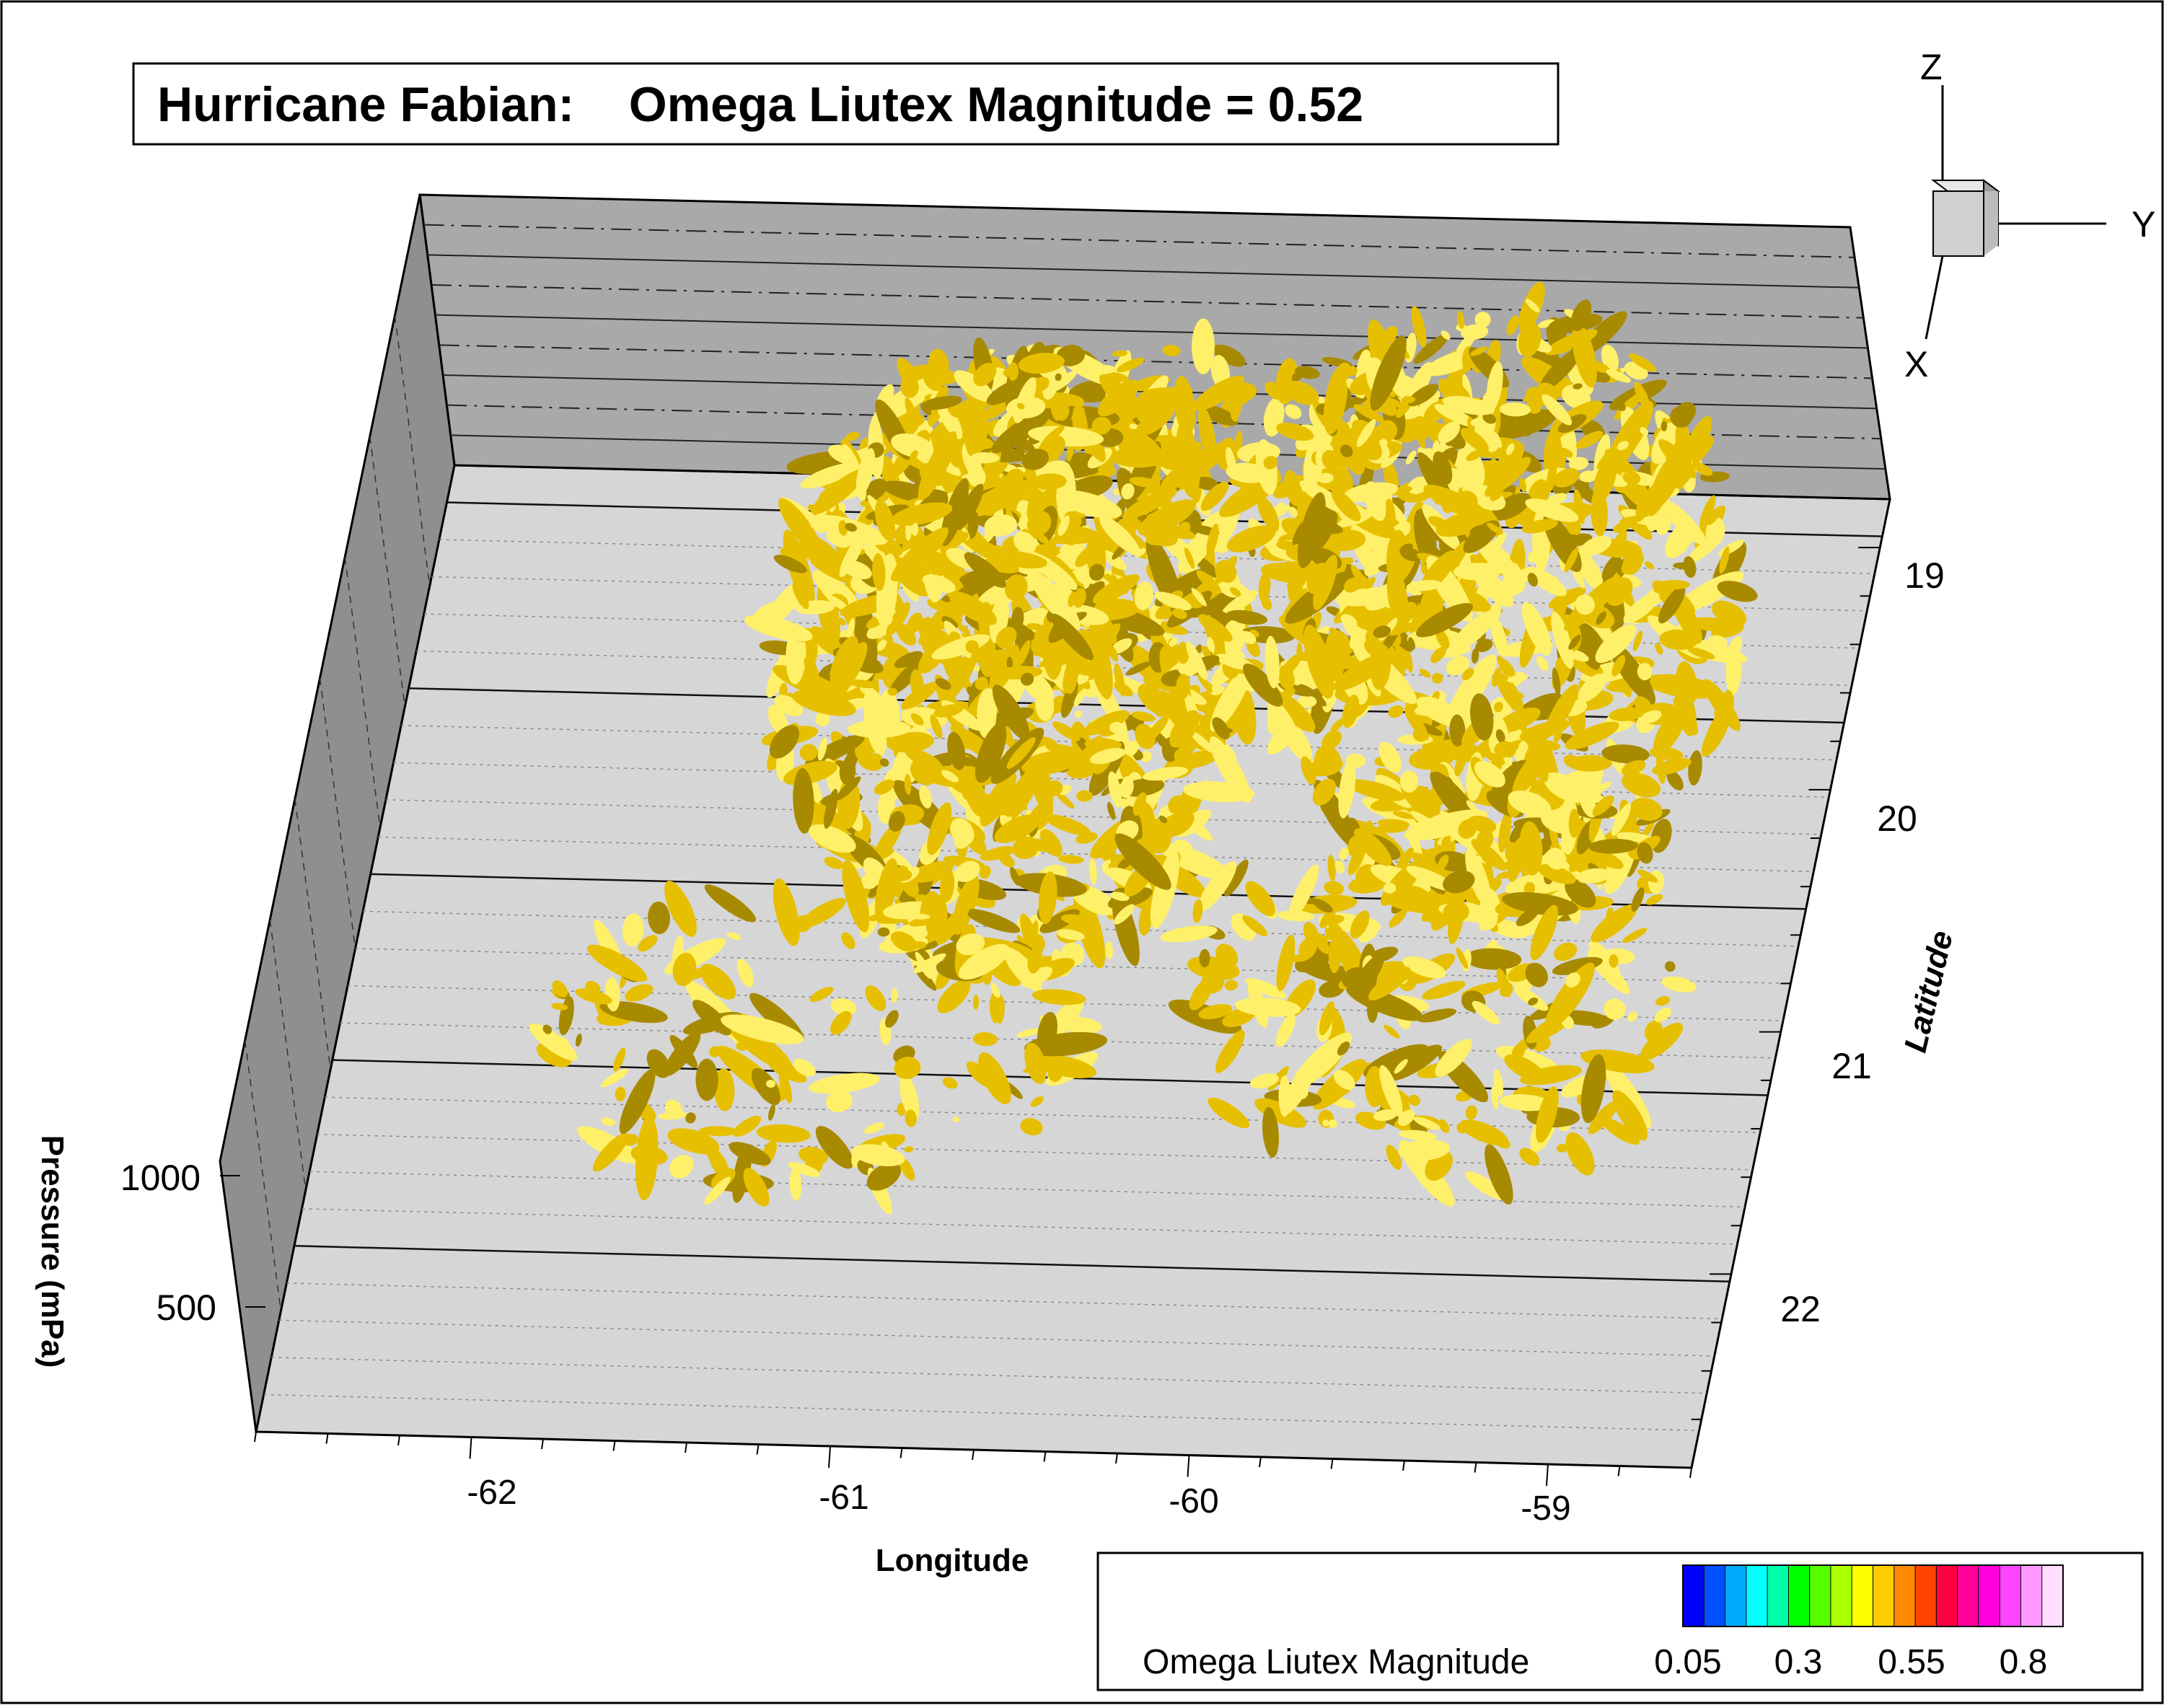 The height and width of the screenshot is (1708, 2164). Describe the element at coordinates (1851, 1066) in the screenshot. I see `lat-tick-label: 21` at that location.